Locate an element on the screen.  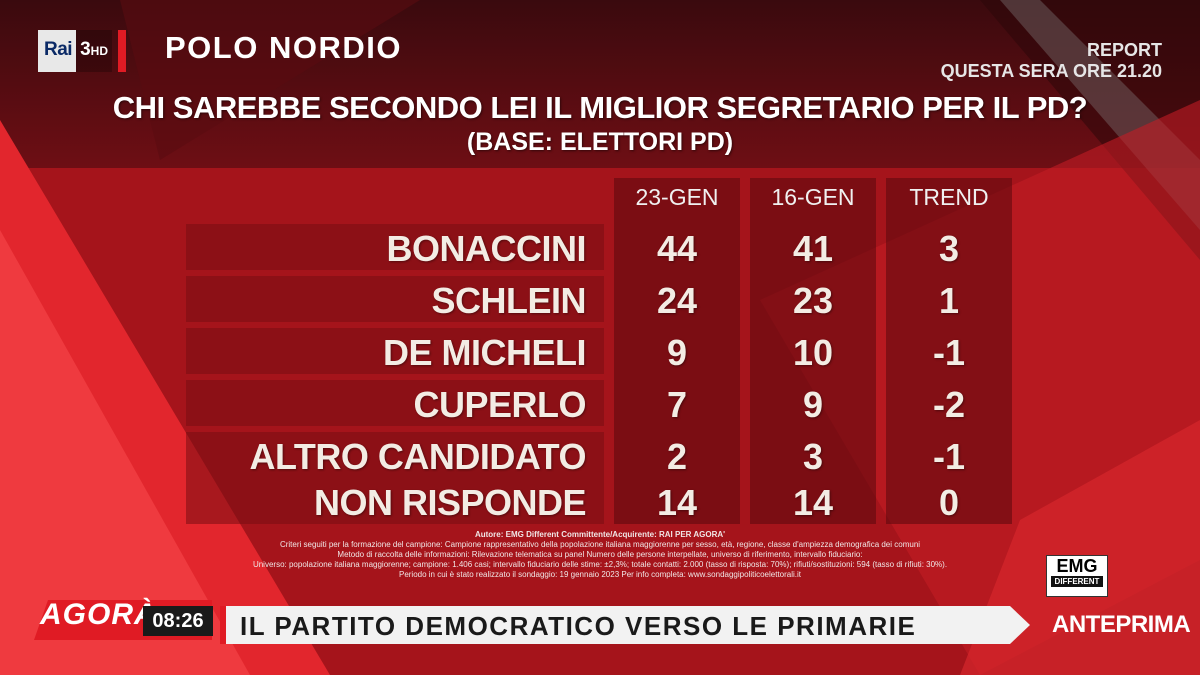
headline-strap-bg is located at coordinates (625, 625).